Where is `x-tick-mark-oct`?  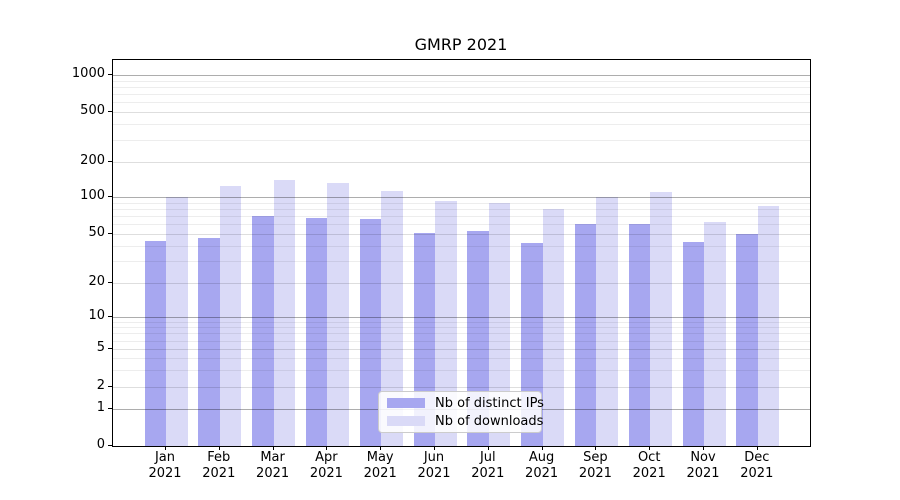
x-tick-mark-oct is located at coordinates (650, 448).